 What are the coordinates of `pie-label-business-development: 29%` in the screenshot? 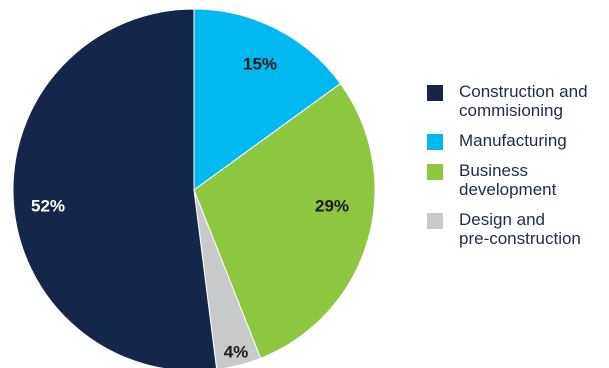 It's located at (332, 205).